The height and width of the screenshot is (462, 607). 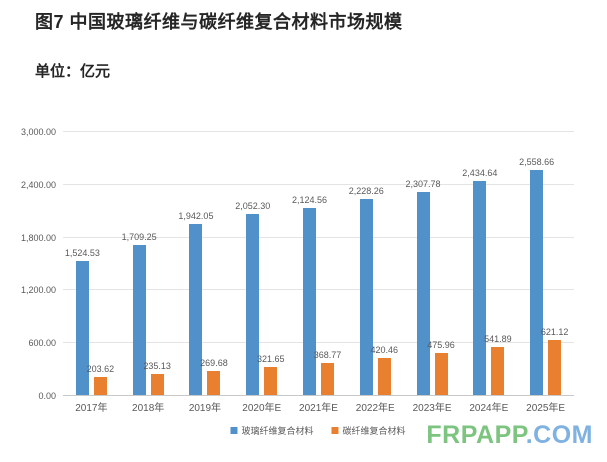 I want to click on x-axis-label: 2020年E, so click(x=262, y=408).